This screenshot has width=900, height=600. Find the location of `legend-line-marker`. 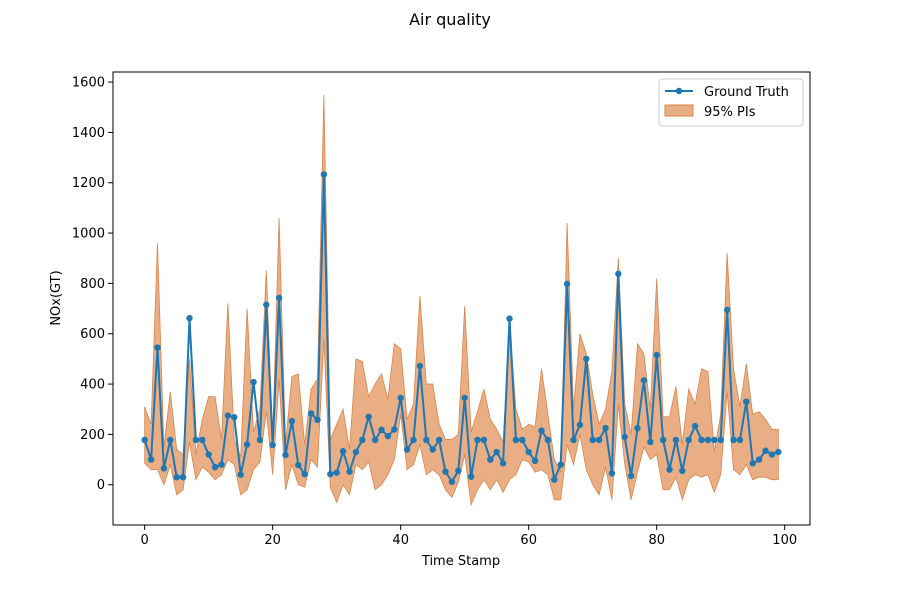

legend-line-marker is located at coordinates (679, 91).